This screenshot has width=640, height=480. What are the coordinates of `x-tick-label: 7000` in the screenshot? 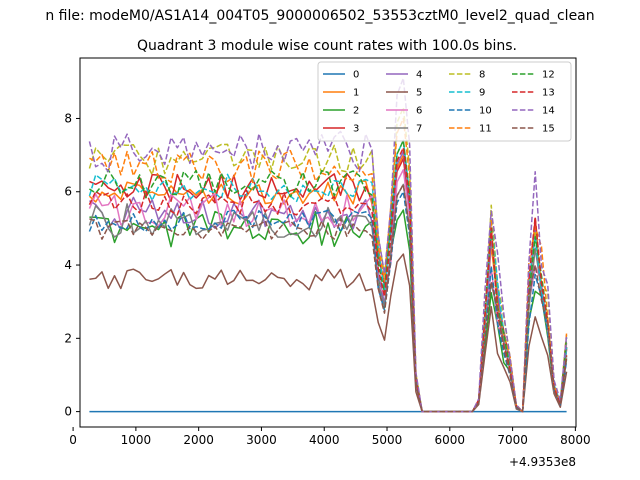 It's located at (512, 440).